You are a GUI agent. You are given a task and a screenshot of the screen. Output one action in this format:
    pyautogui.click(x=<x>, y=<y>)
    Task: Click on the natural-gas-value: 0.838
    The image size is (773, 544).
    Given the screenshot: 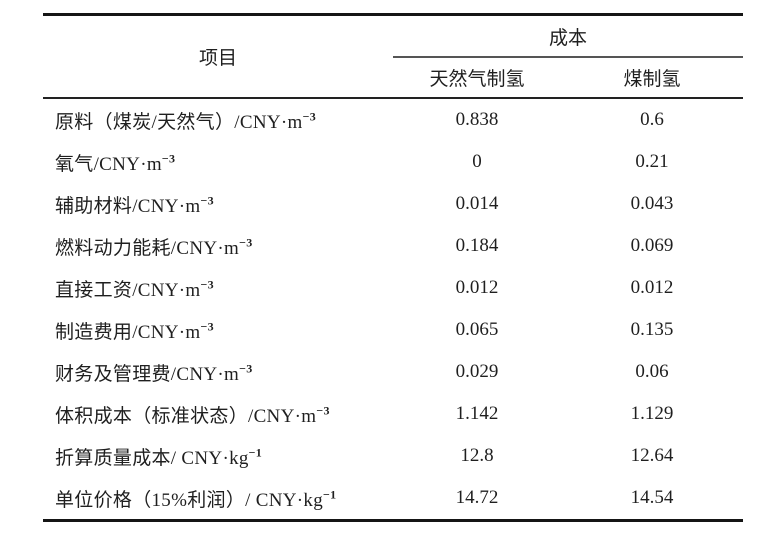 What is the action you would take?
    pyautogui.click(x=477, y=119)
    